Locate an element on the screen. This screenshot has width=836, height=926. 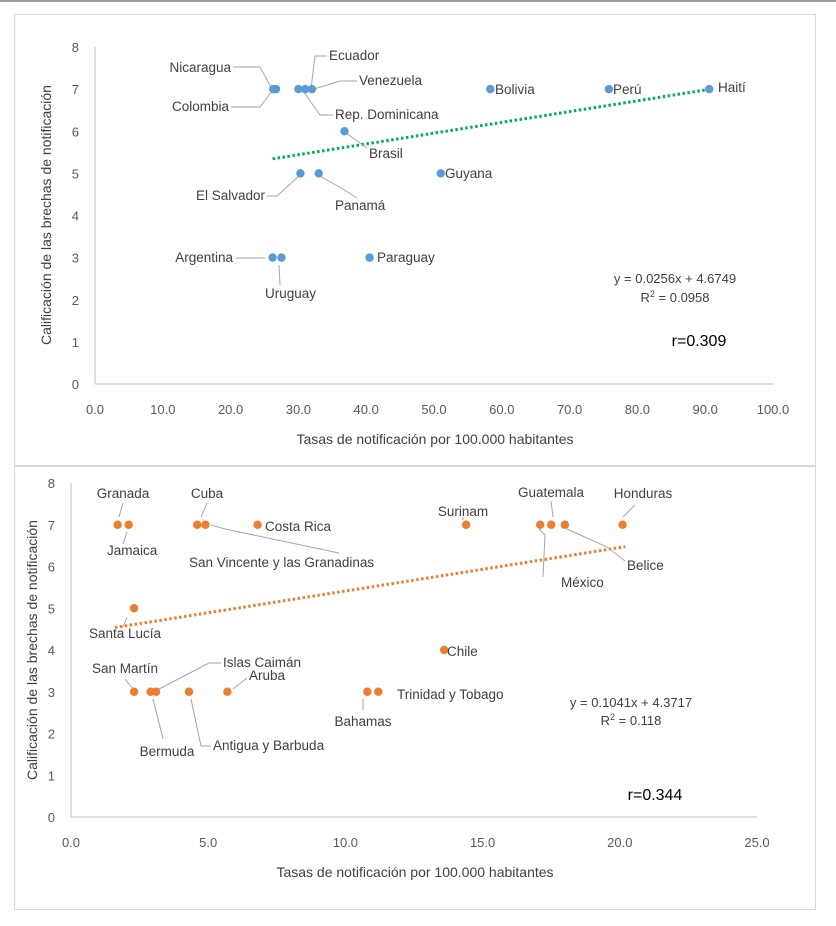
r-squared-label: R2 = 0.0958 is located at coordinates (675, 297).